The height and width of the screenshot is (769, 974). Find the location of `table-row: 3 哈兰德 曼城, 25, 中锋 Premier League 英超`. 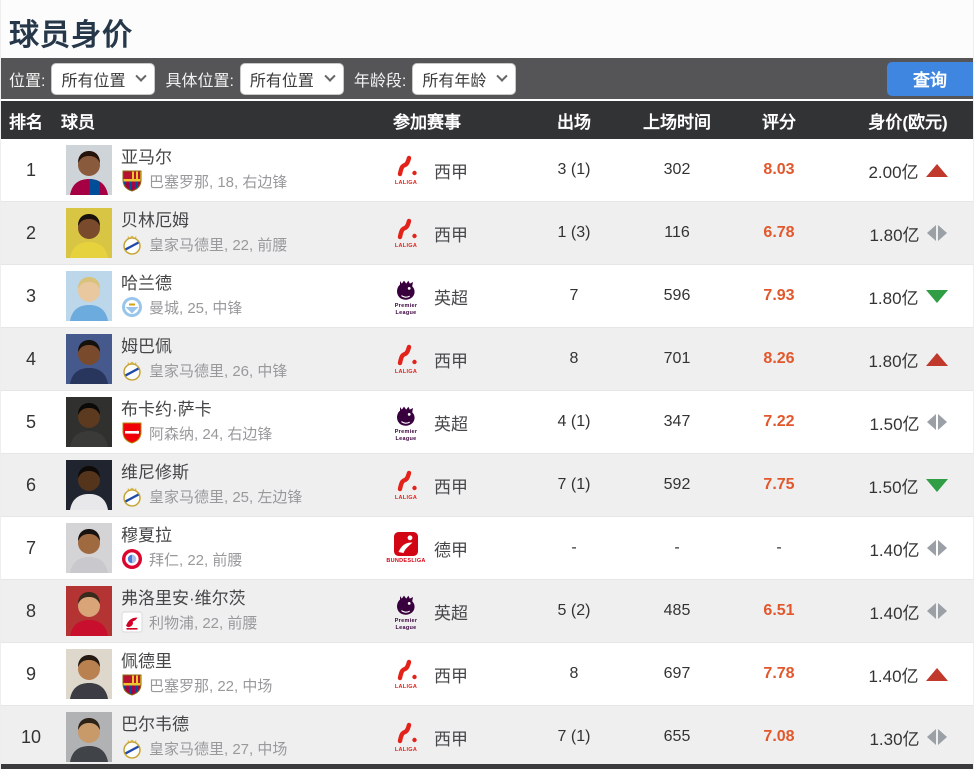

table-row: 3 哈兰德 曼城, 25, 中锋 Premier League 英超 is located at coordinates (487, 296).